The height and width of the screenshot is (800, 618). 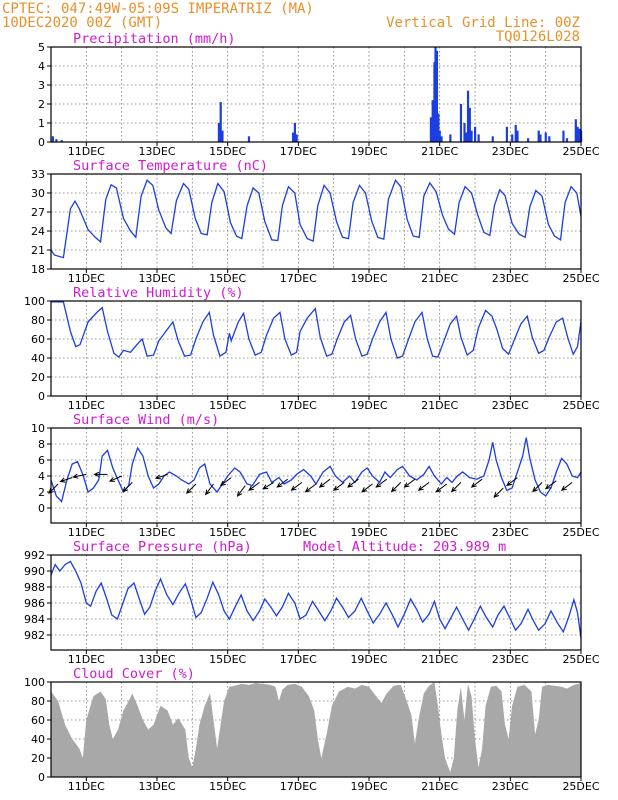 What do you see at coordinates (38, 231) in the screenshot?
I see `y-tick-label: 24` at bounding box center [38, 231].